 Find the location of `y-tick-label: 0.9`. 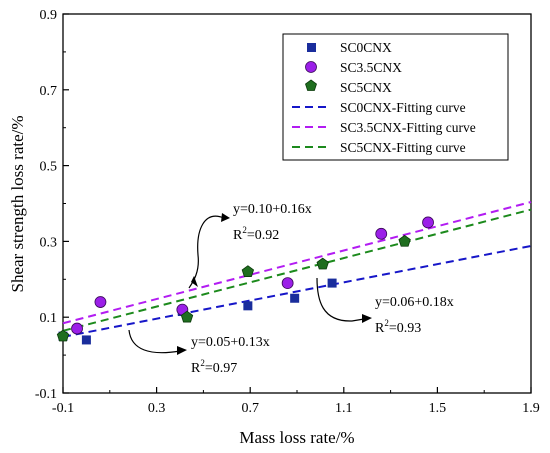

y-tick-label: 0.9 is located at coordinates (49, 15).